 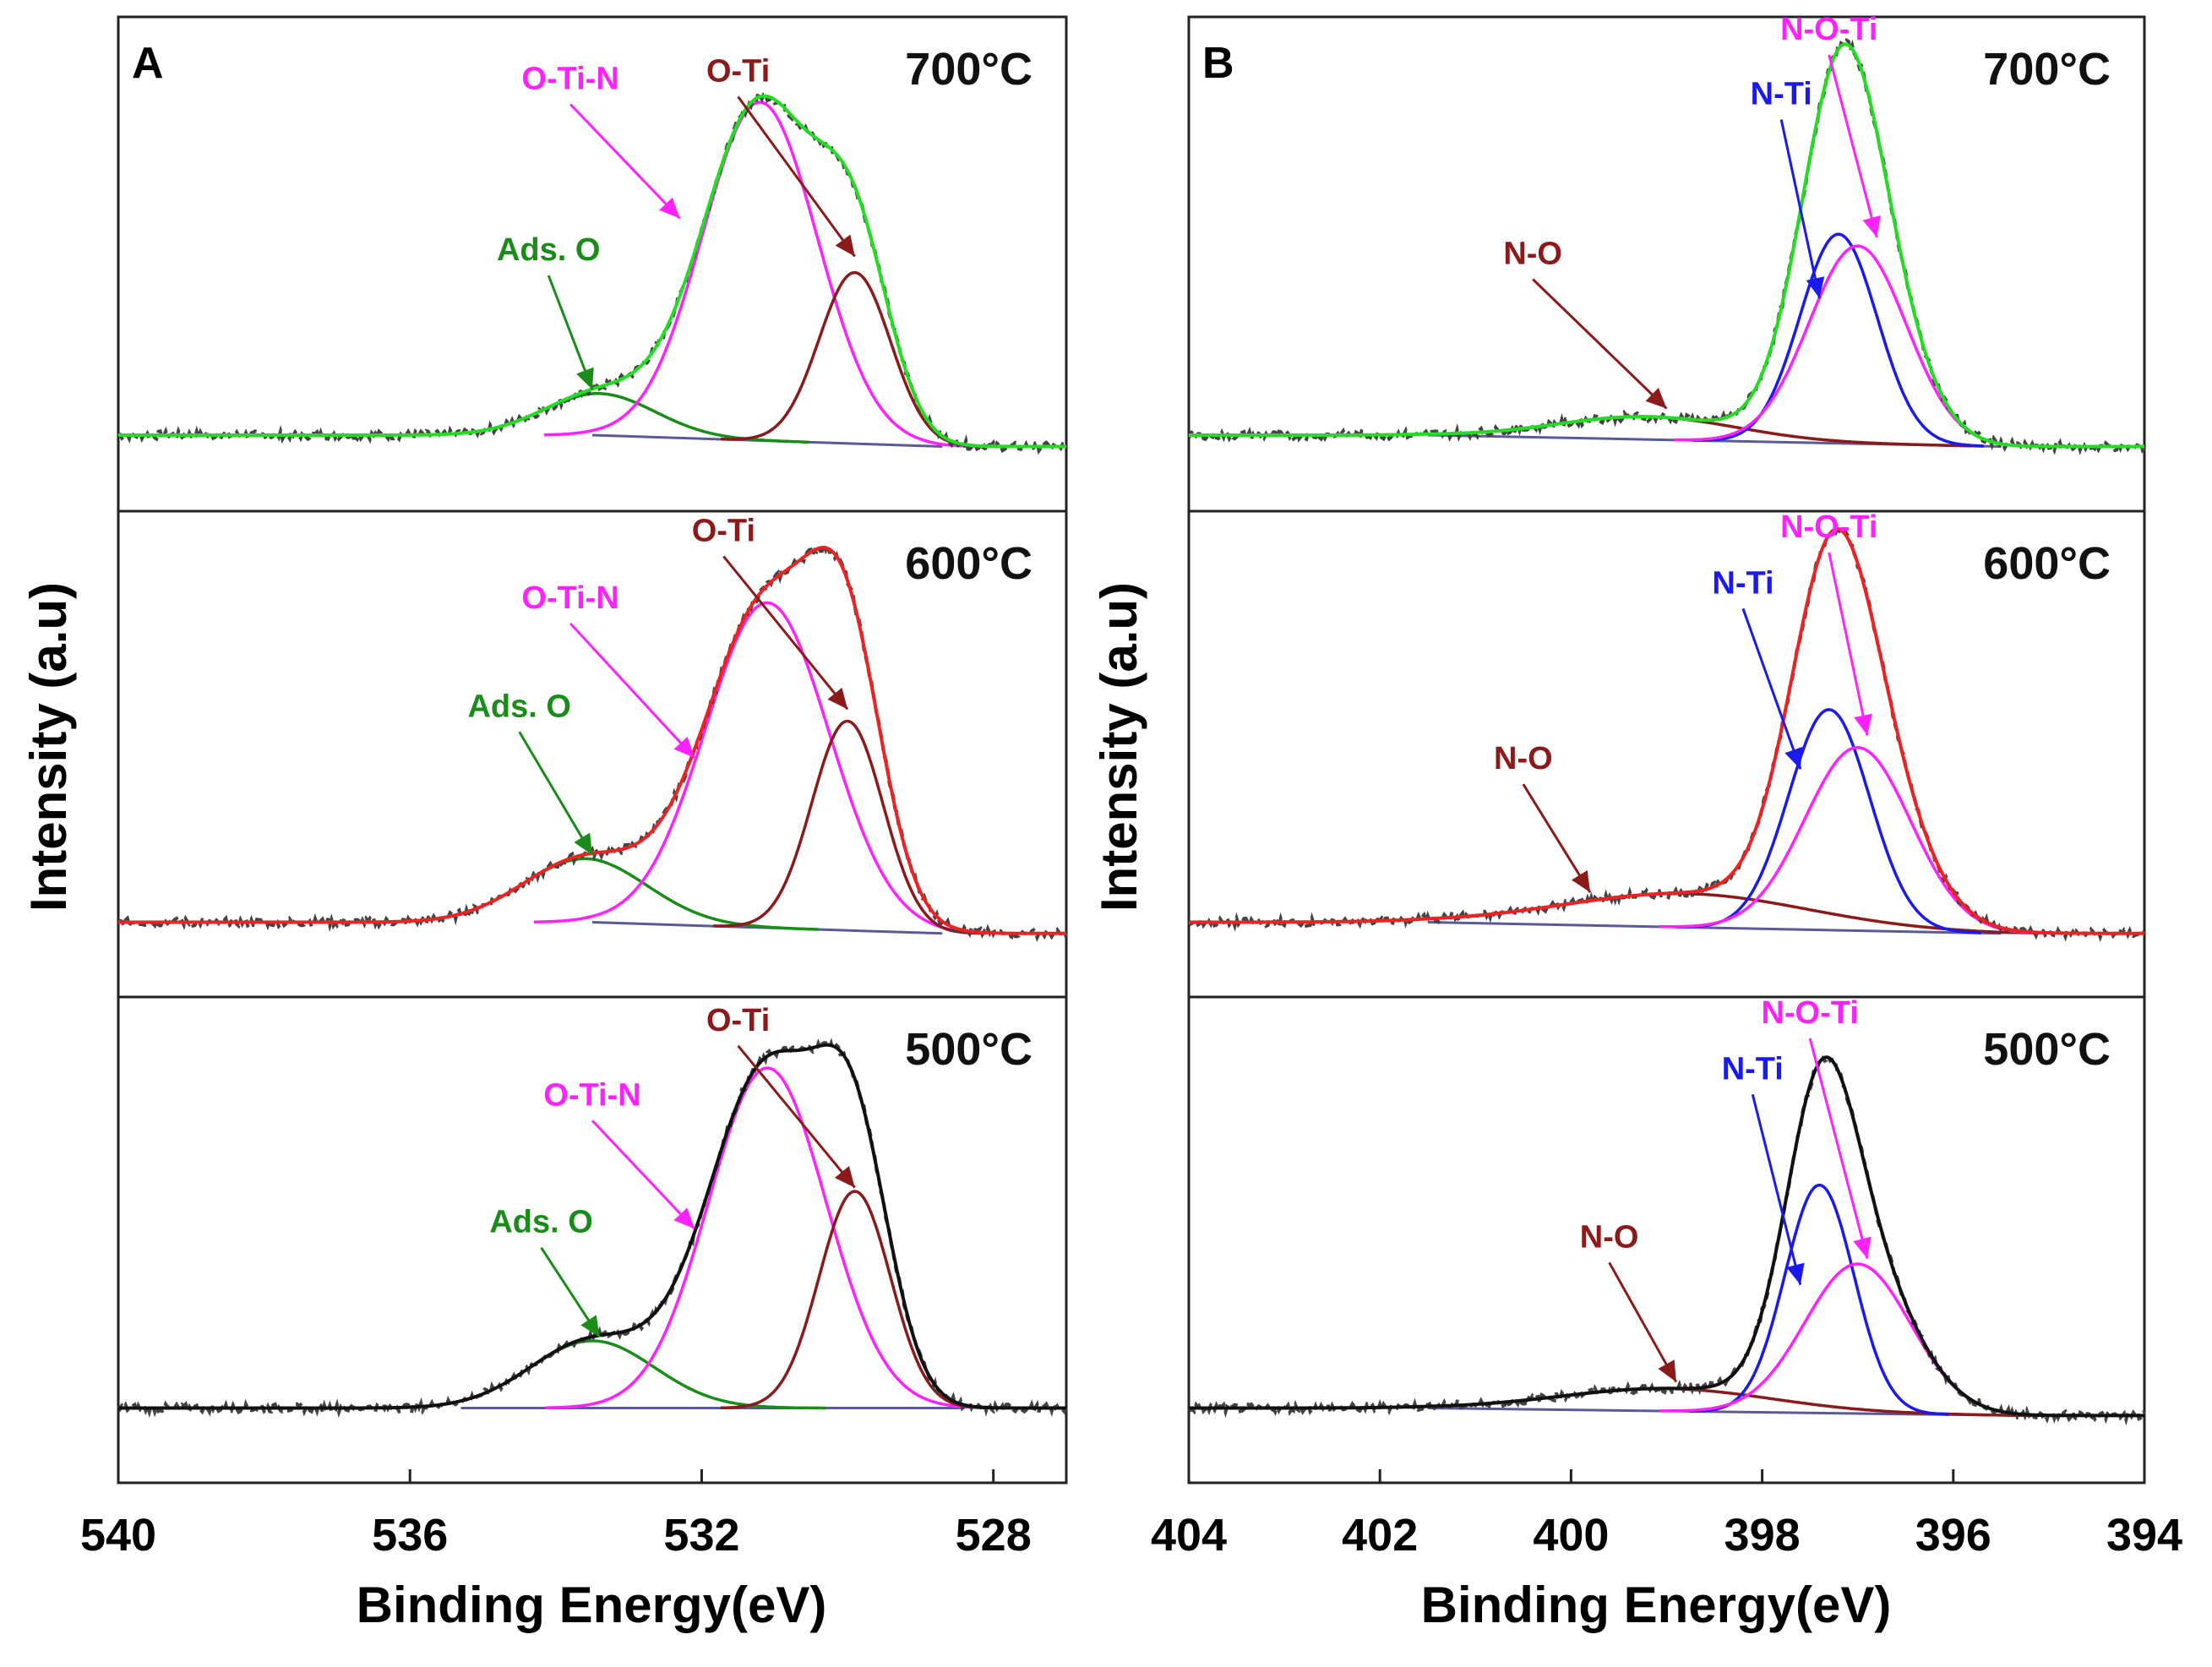 I want to click on background-line, so click(x=1715, y=928).